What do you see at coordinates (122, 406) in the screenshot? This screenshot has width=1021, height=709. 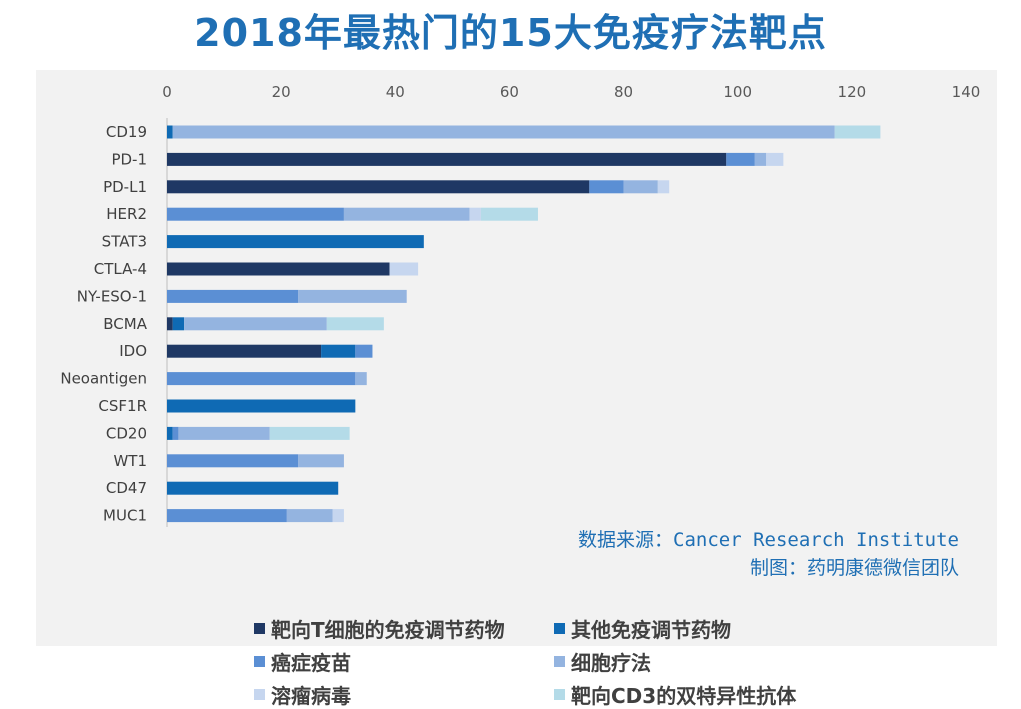 I see `category-label: CSF1R` at bounding box center [122, 406].